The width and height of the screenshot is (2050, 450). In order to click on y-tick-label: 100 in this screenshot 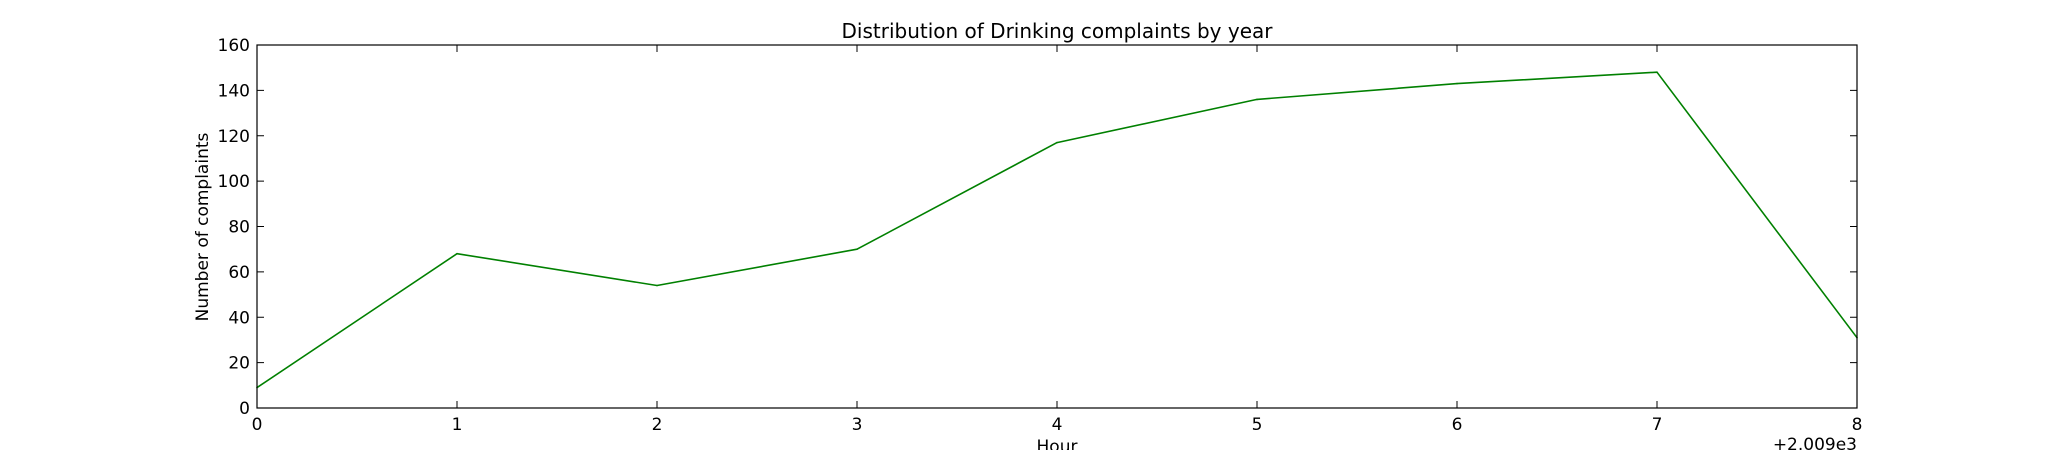, I will do `click(234, 182)`.